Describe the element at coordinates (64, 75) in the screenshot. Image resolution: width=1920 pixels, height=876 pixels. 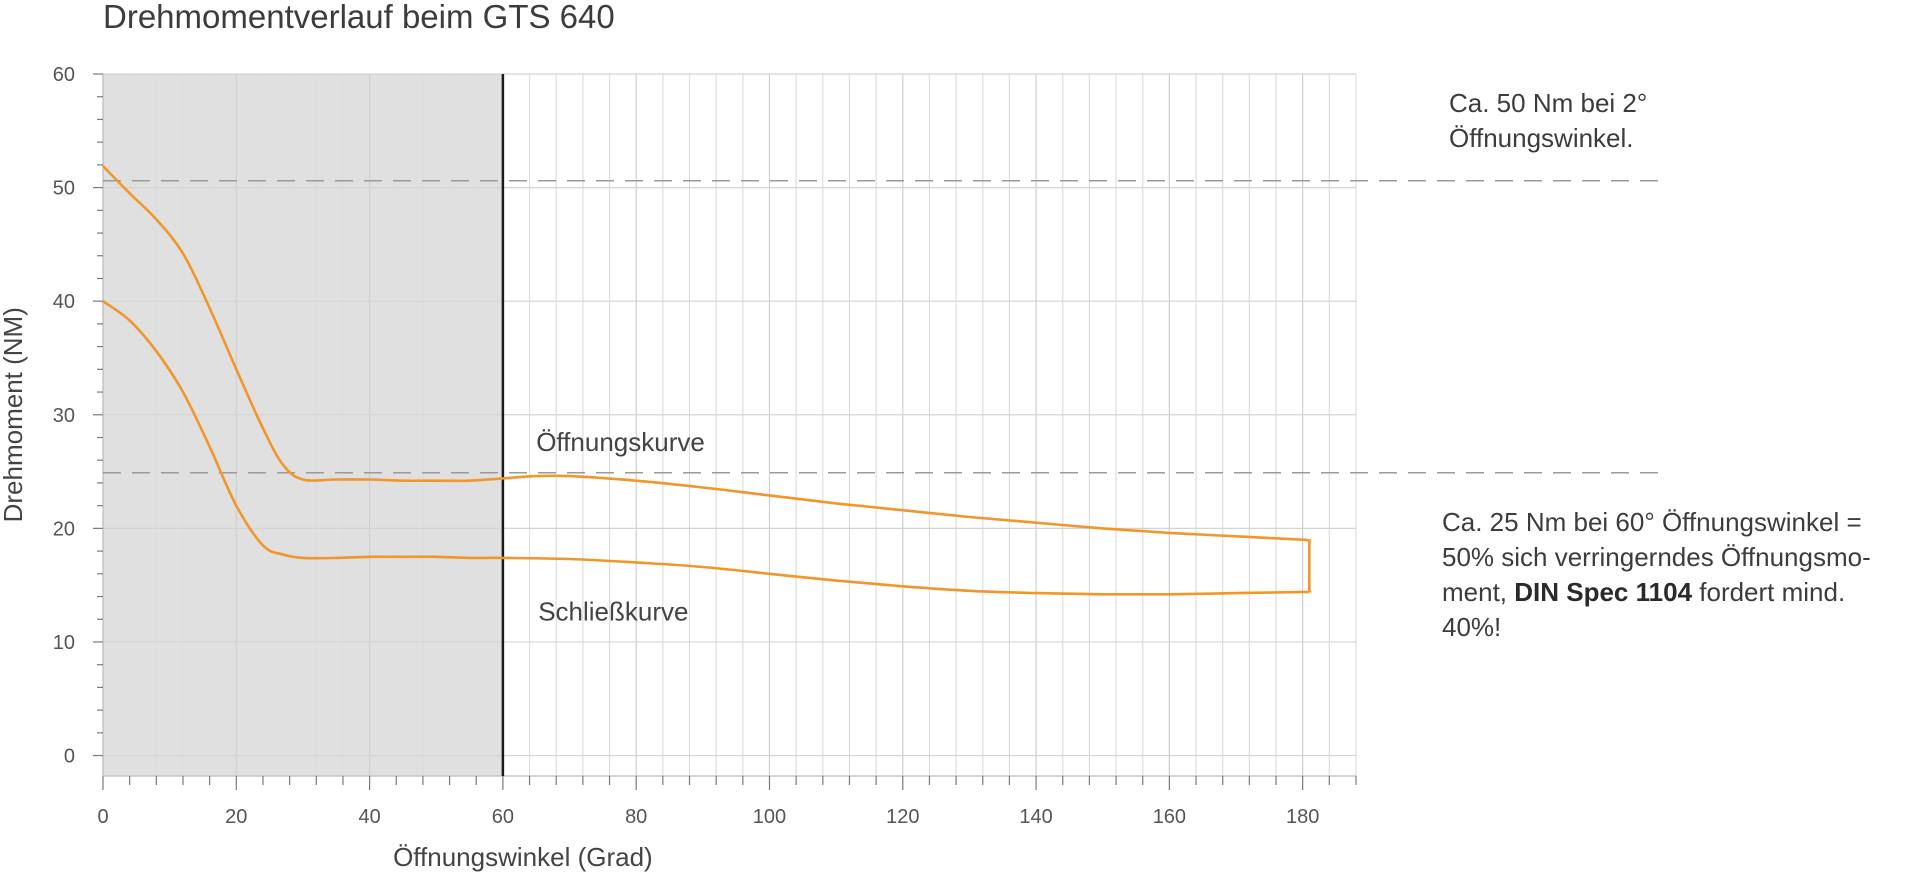
I see `y-tick-label: 60` at that location.